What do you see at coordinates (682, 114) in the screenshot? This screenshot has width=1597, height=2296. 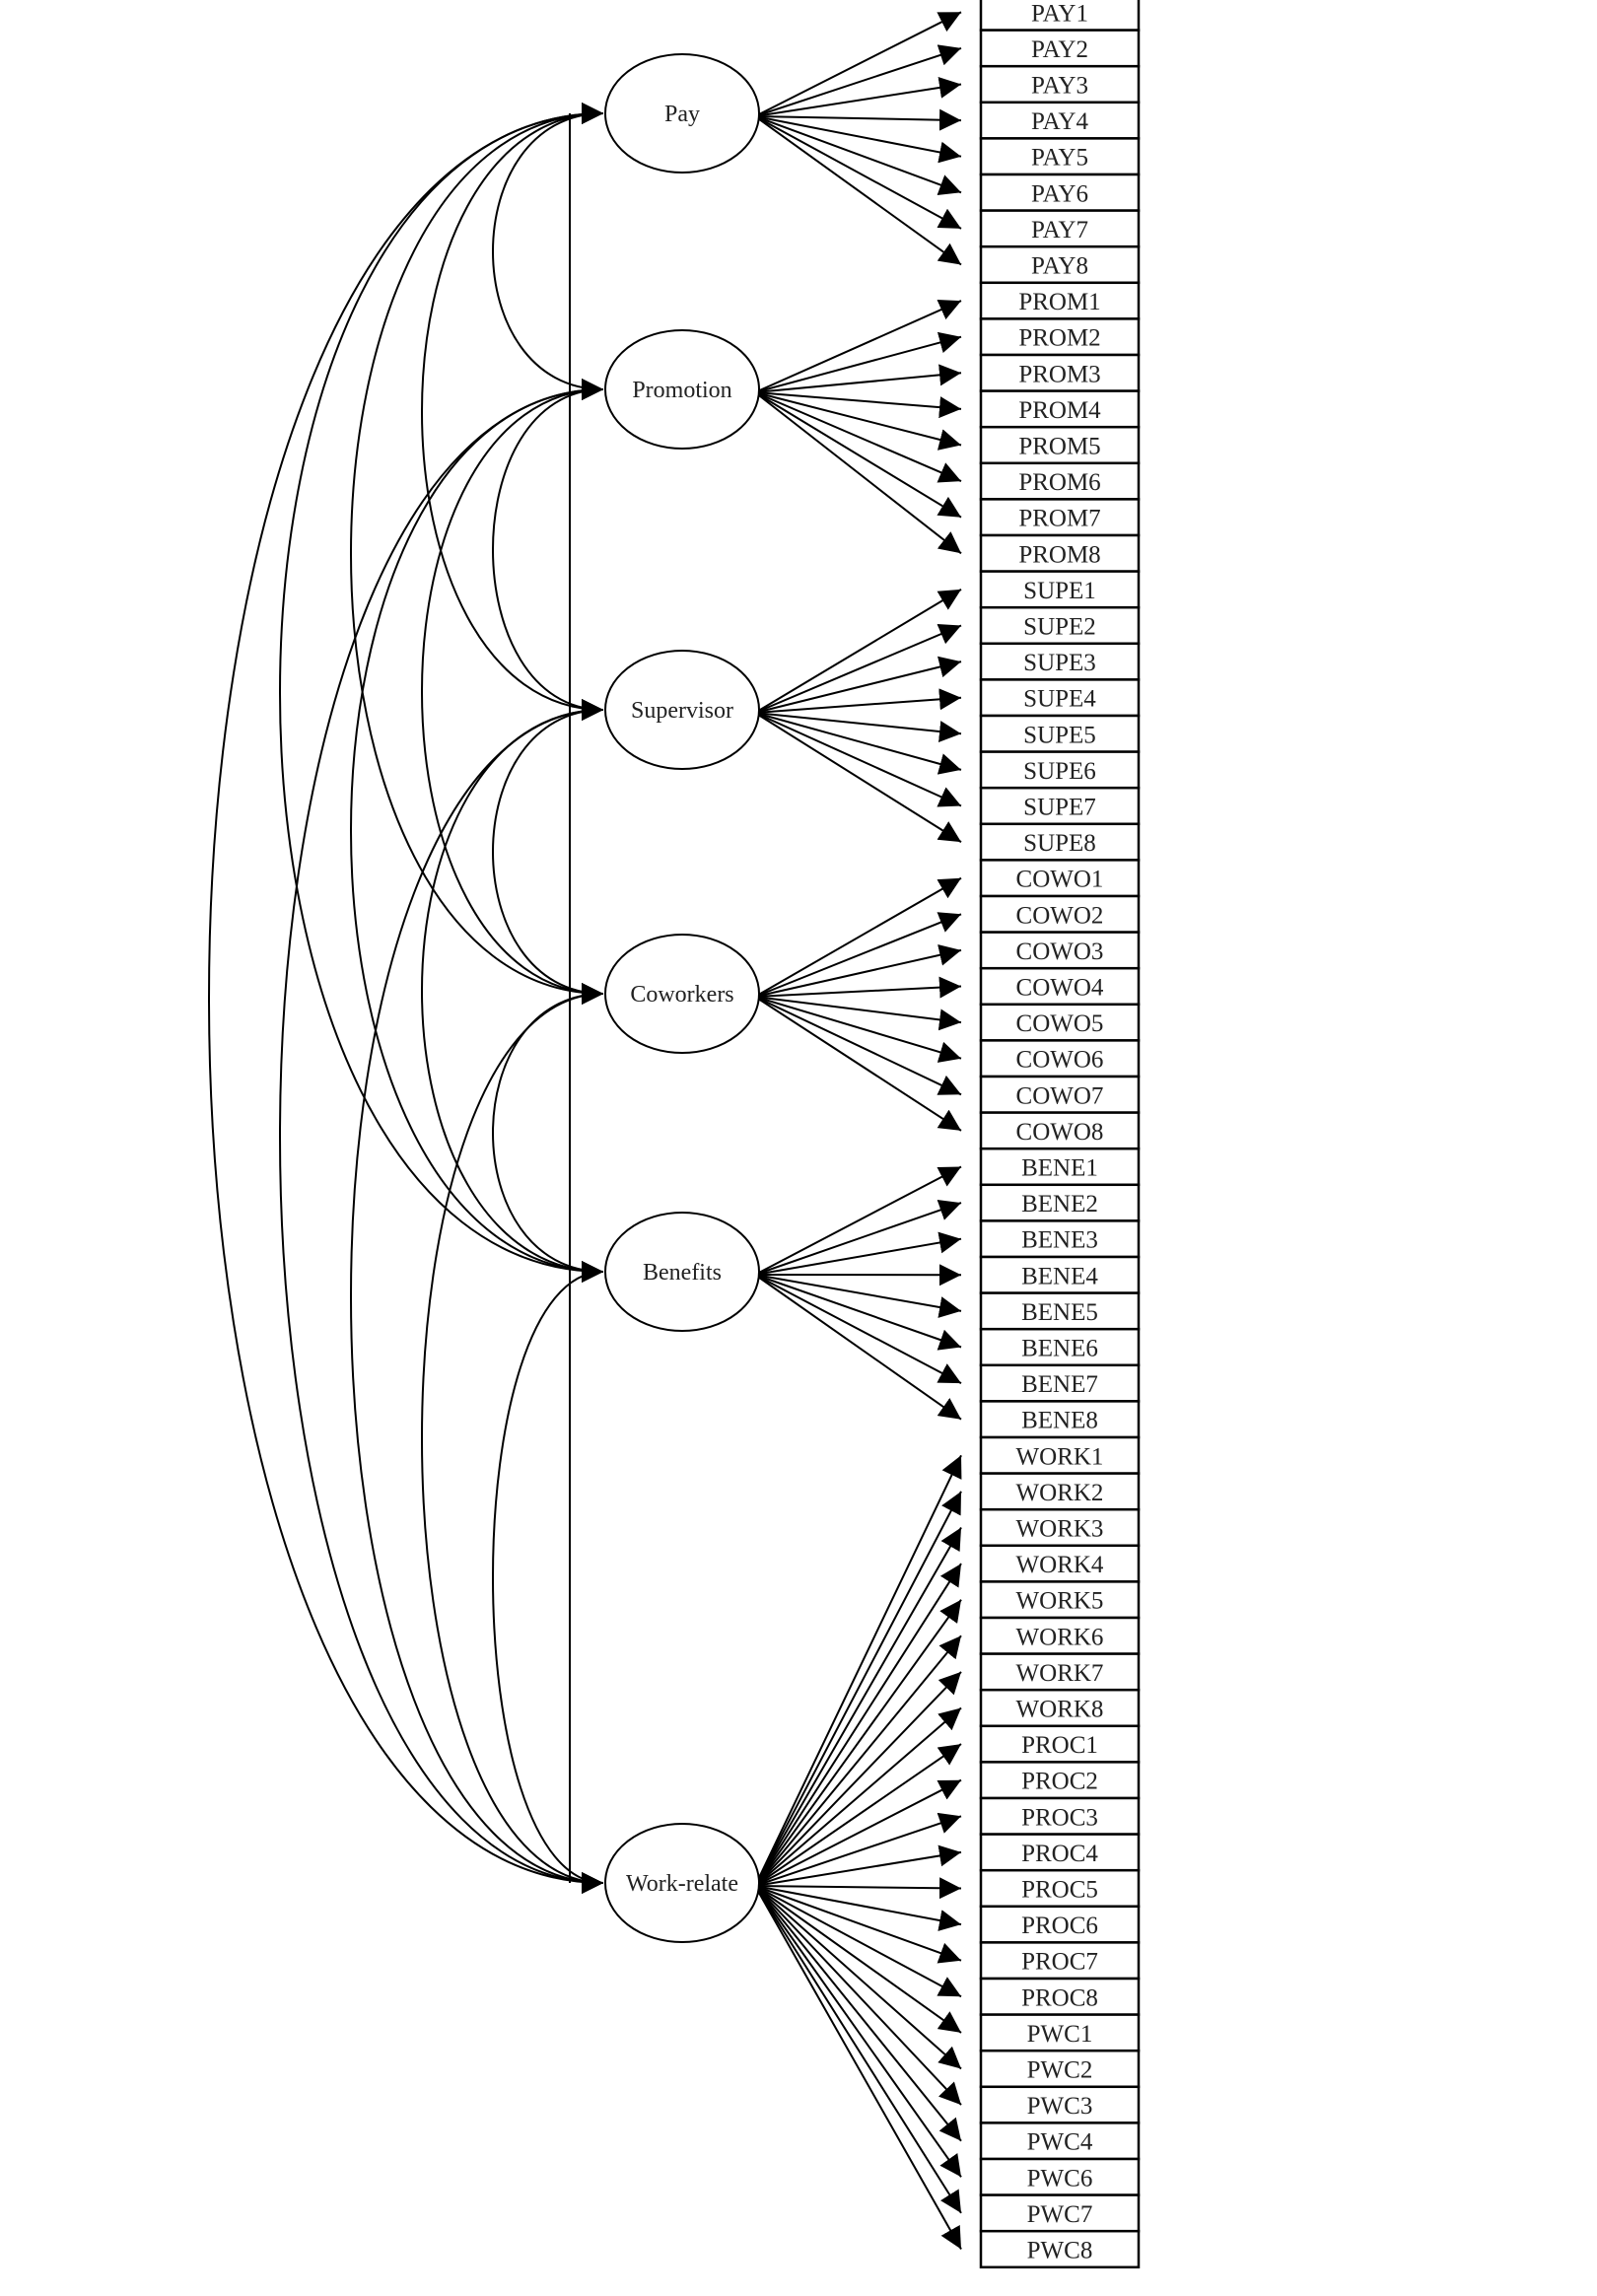 I see `latent-label: Pay` at bounding box center [682, 114].